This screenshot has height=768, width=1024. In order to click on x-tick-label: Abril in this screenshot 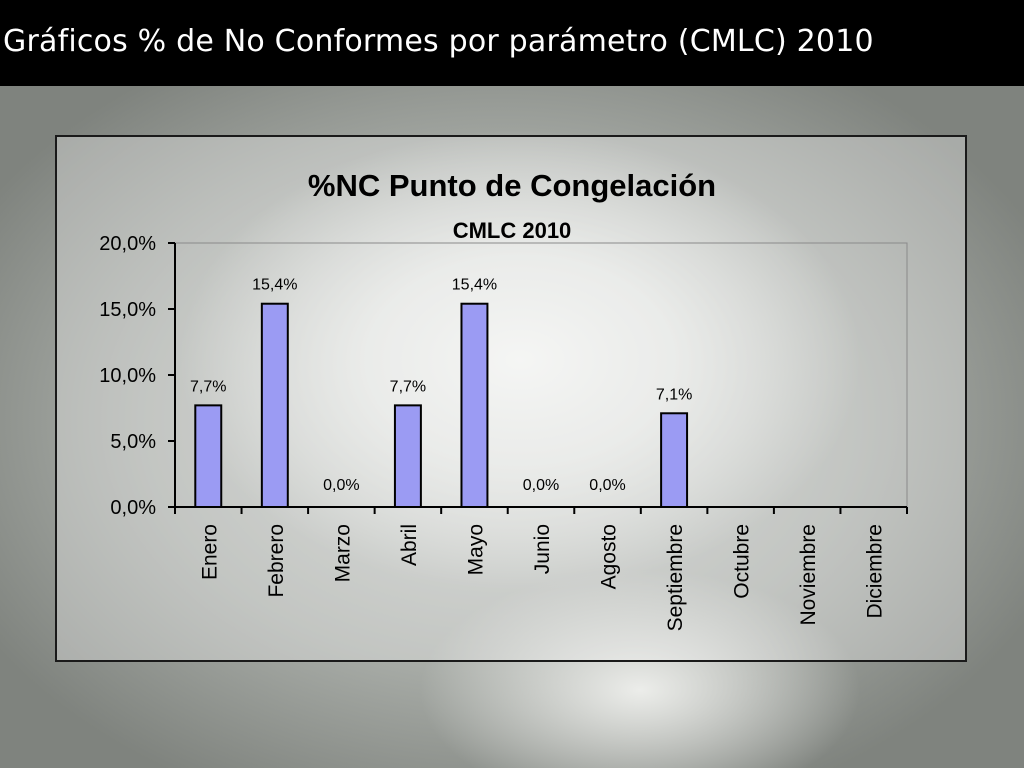, I will do `click(409, 545)`.